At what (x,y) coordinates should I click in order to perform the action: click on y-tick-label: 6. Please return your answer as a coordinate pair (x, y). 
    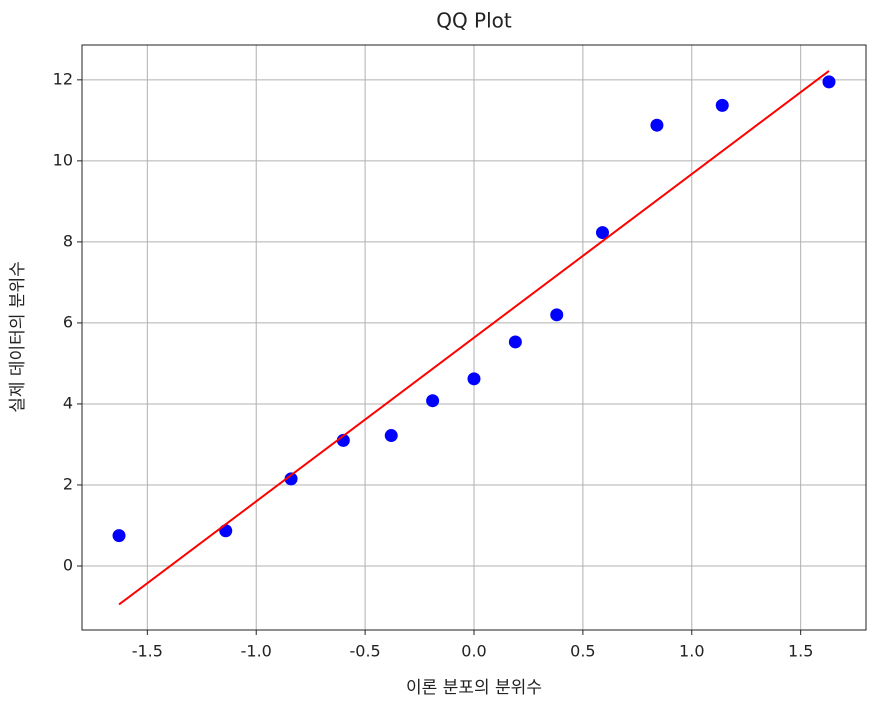
    Looking at the image, I should click on (68, 321).